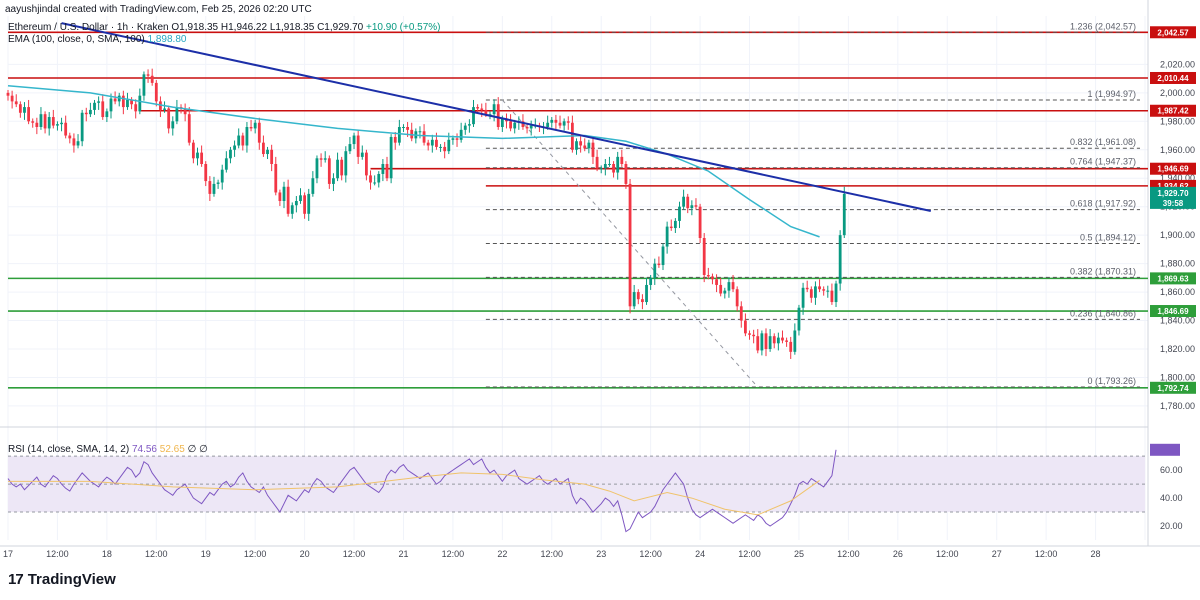 The width and height of the screenshot is (1200, 600). Describe the element at coordinates (403, 27) in the screenshot. I see `price-change: +10.90 (+0.57%)` at that location.